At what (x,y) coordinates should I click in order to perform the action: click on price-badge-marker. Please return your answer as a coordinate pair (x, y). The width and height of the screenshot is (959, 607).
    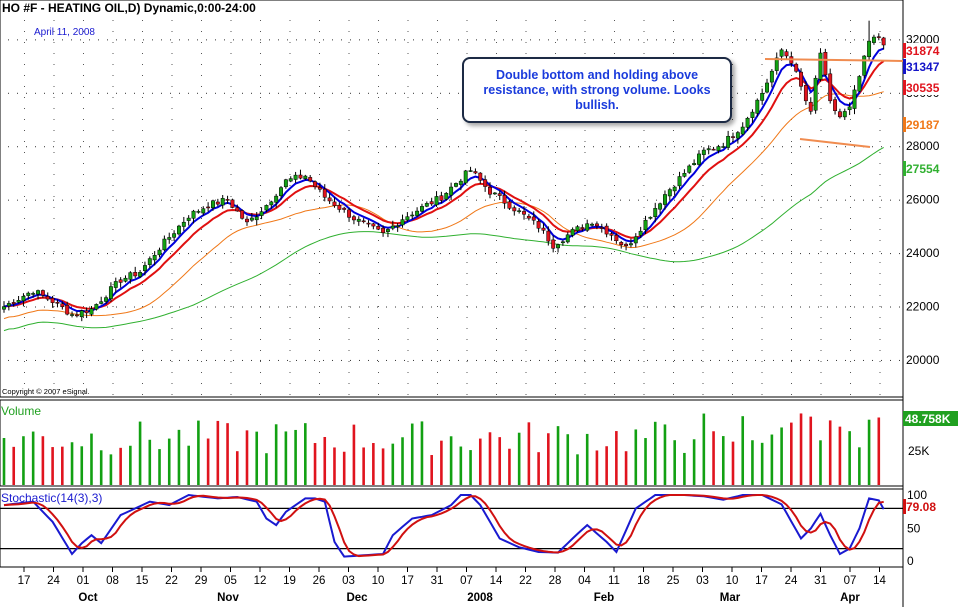
    Looking at the image, I should click on (904, 87).